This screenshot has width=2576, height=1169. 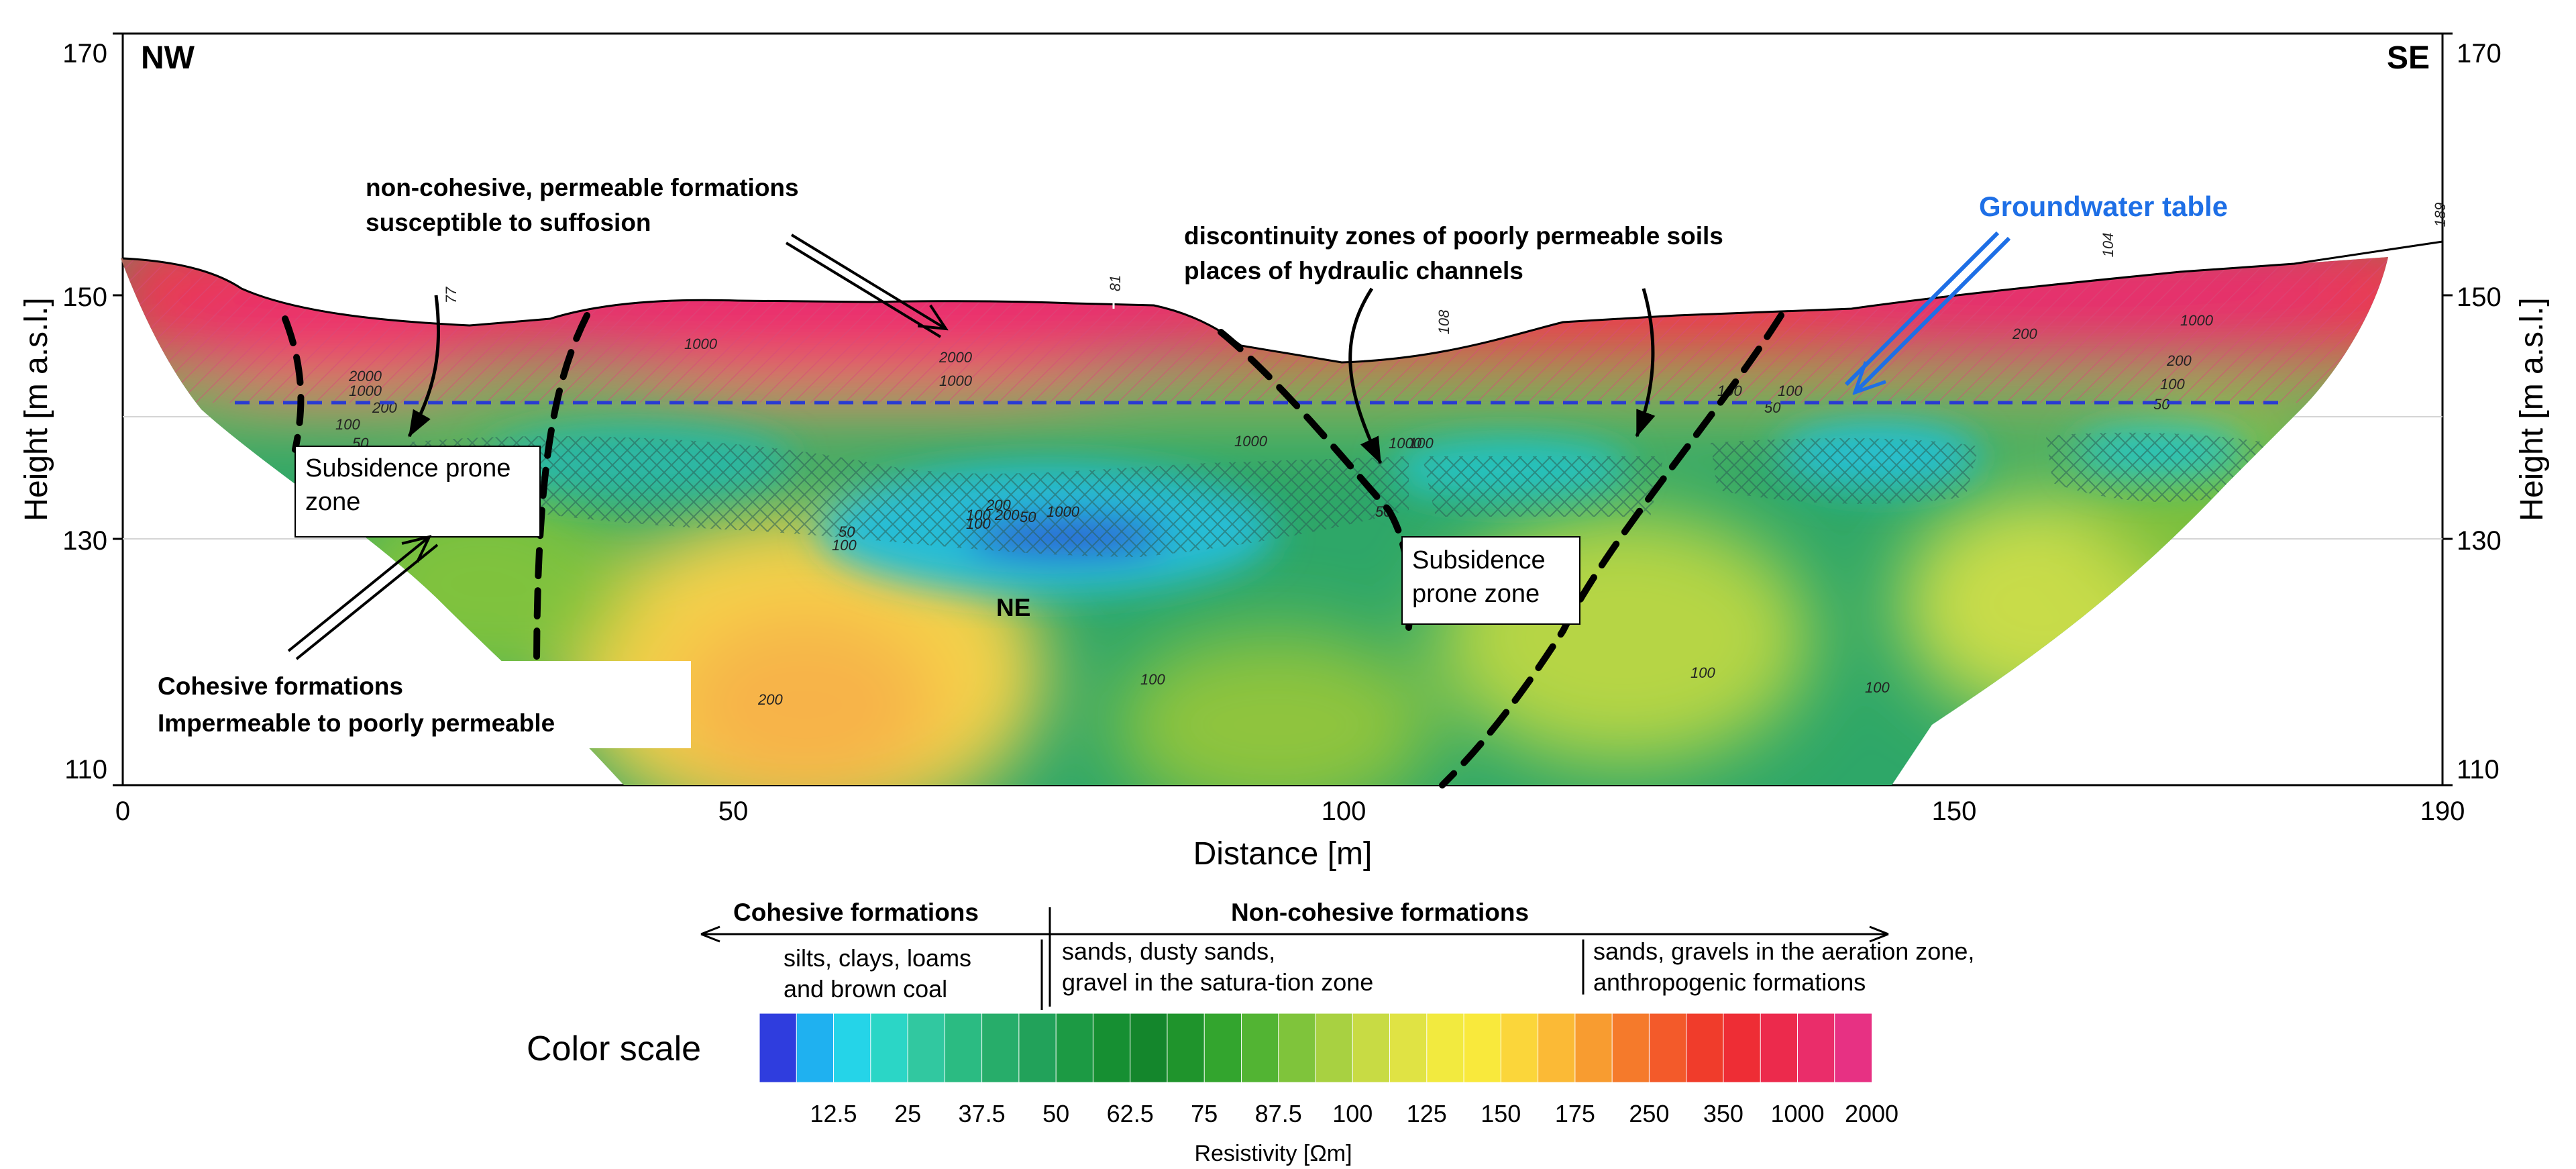 I want to click on borehole-label: 108, so click(x=1444, y=321).